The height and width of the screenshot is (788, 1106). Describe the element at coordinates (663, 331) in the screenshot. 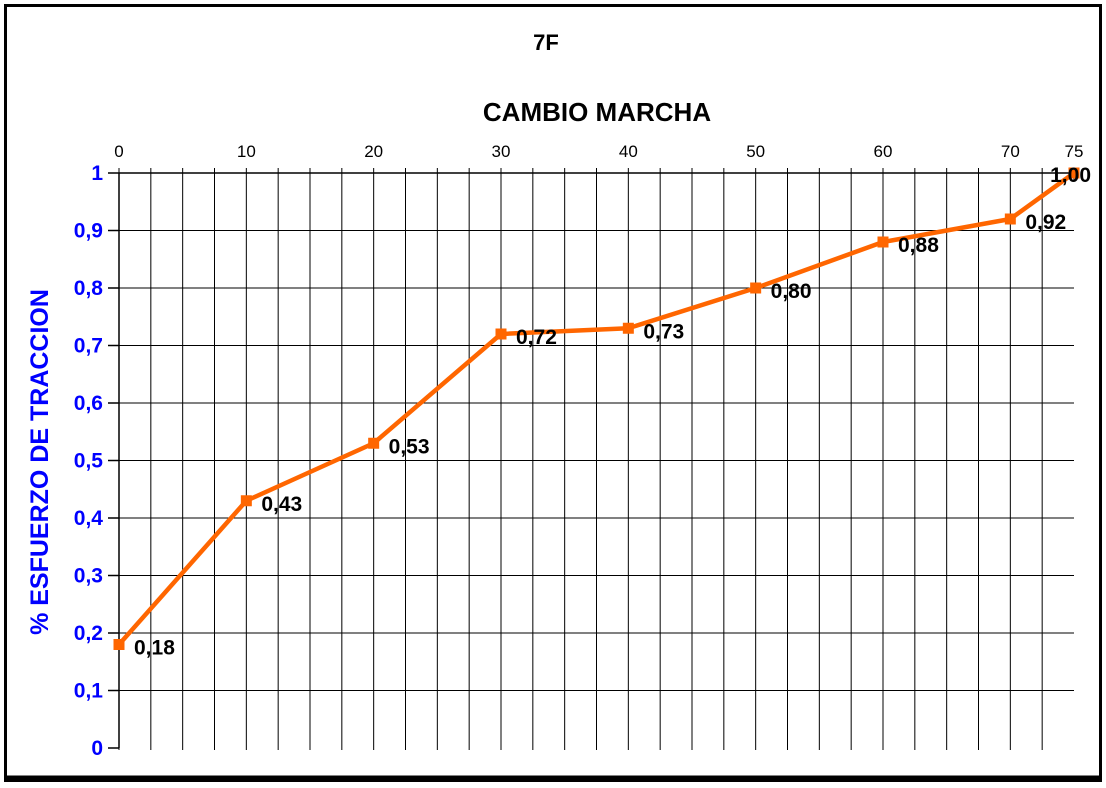

I see `data-point-label: 0,73` at that location.